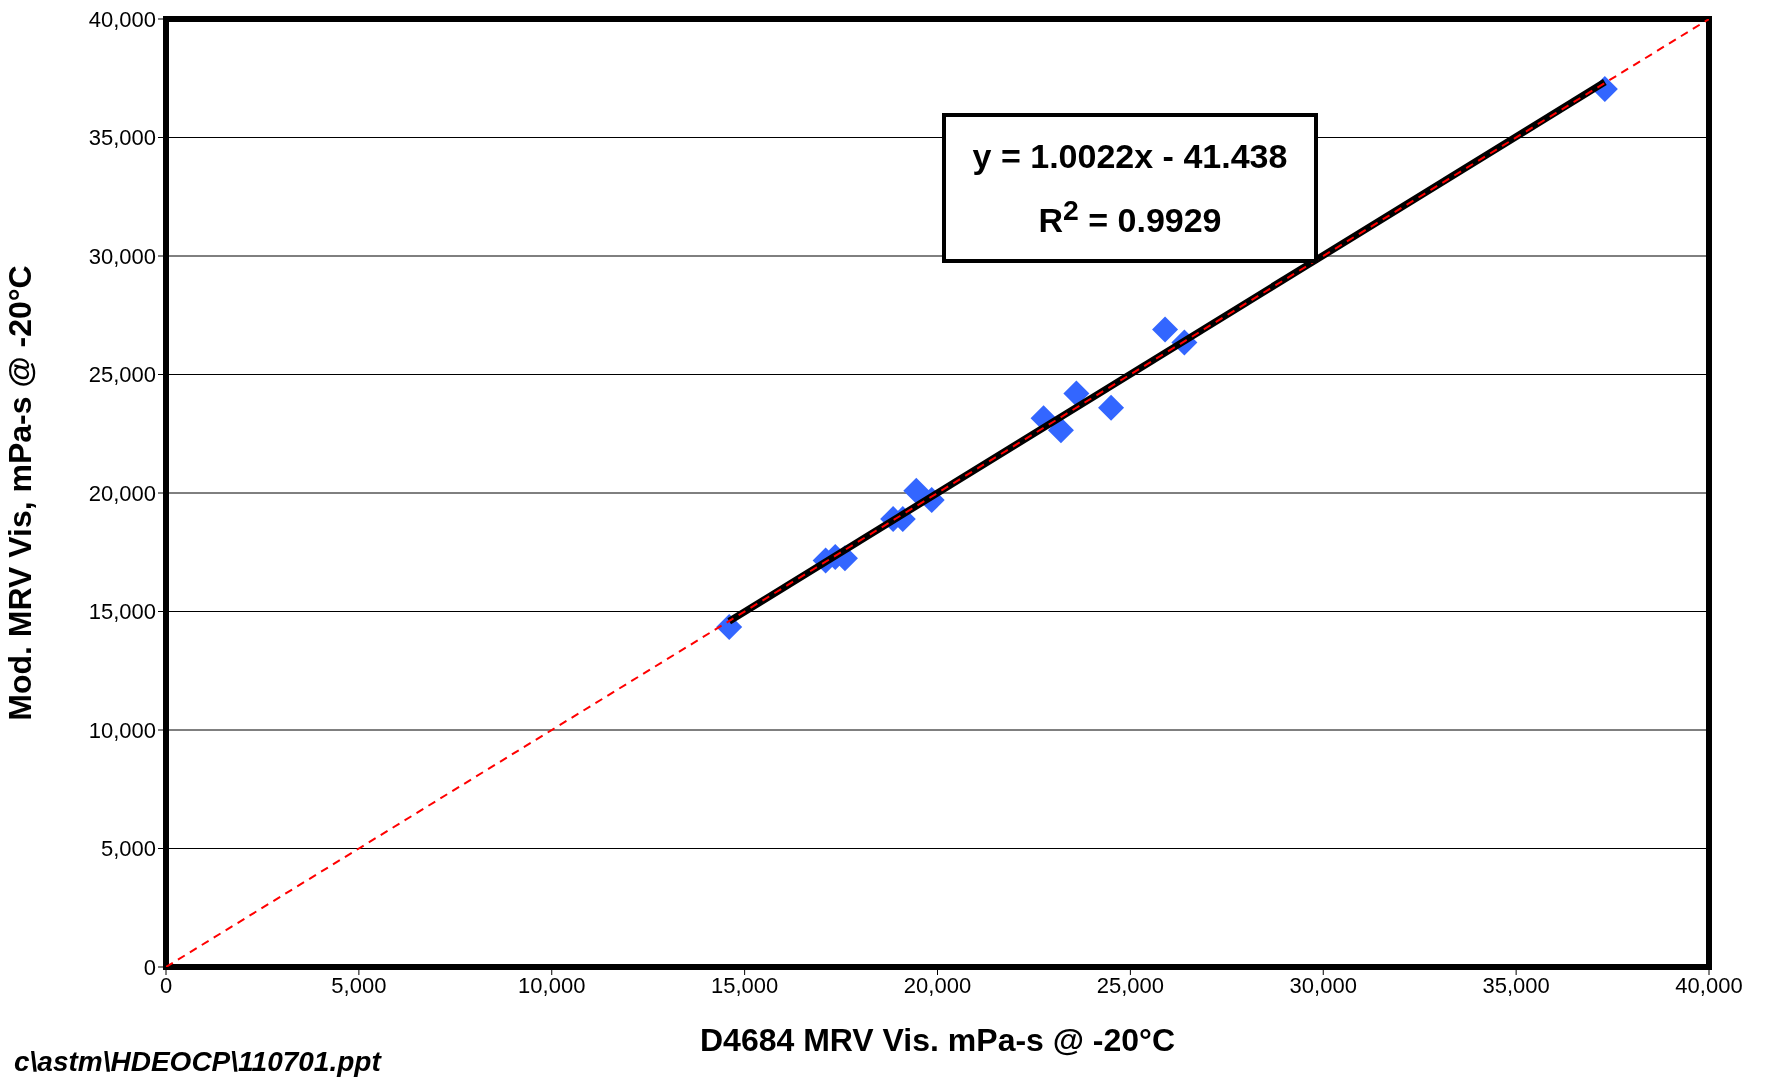 Image resolution: width=1769 pixels, height=1081 pixels. Describe the element at coordinates (937, 985) in the screenshot. I see `x-tick-label: 20,000` at that location.